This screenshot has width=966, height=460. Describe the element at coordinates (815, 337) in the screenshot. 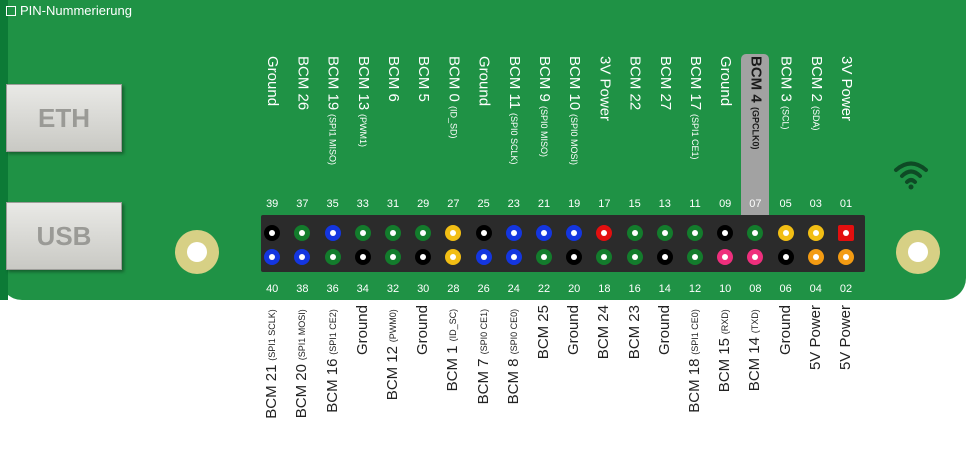

I see `pin-label-04: 5V Power` at that location.